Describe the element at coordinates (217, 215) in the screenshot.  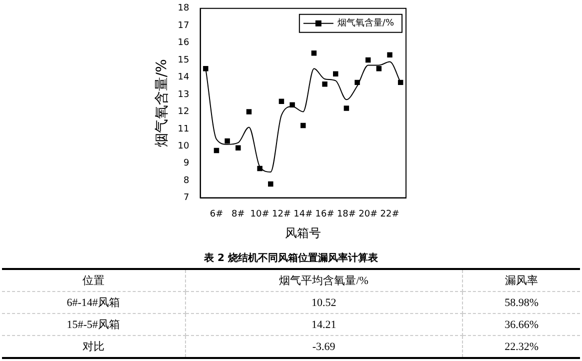
I see `x-tick-label: 6#` at that location.